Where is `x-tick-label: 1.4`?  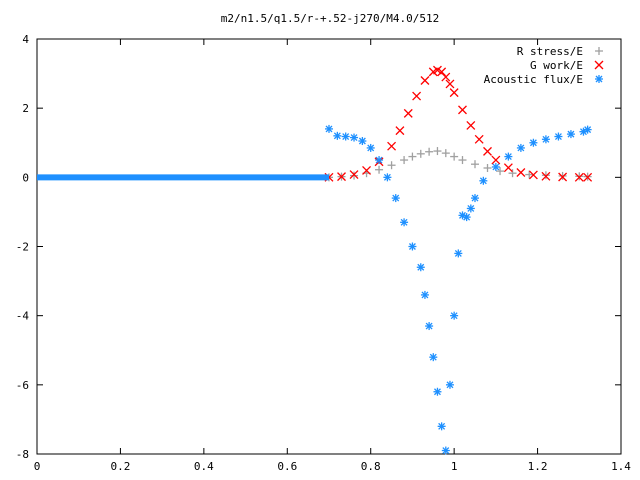 x-tick-label: 1.4 is located at coordinates (621, 466).